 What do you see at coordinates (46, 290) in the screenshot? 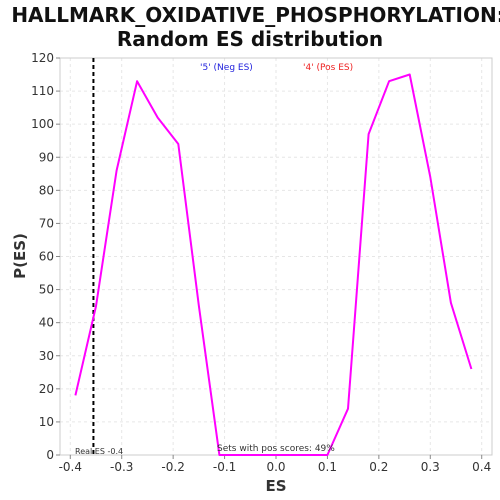
I see `y-tick-label: 50` at bounding box center [46, 290].